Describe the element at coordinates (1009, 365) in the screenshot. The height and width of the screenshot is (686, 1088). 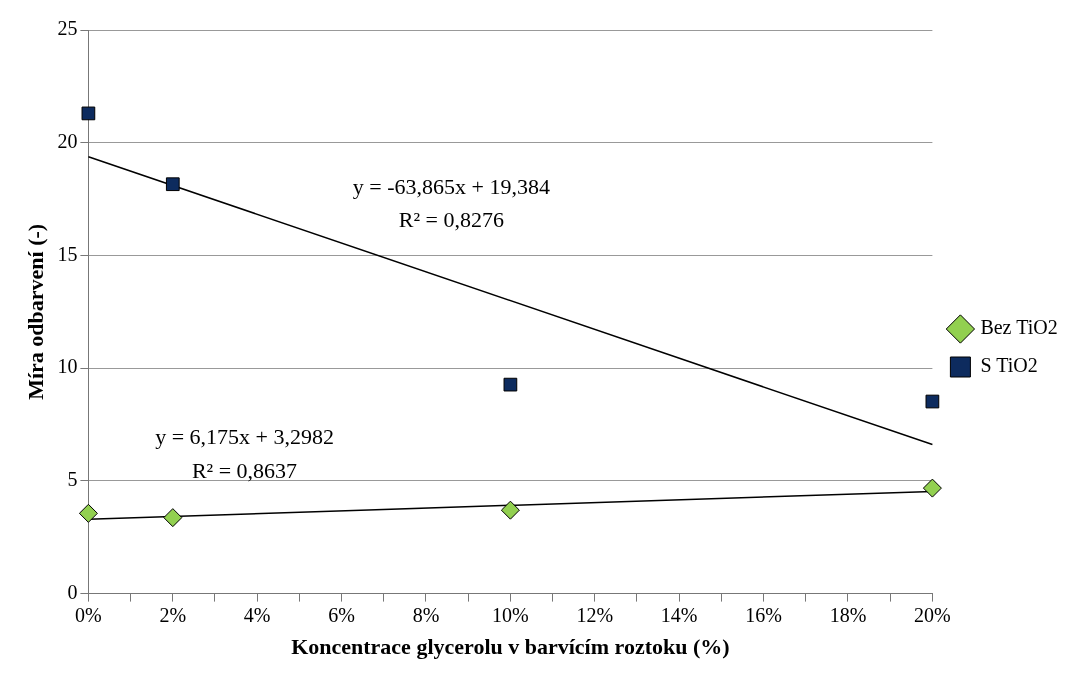
I see `legend-label: S TiO2` at that location.